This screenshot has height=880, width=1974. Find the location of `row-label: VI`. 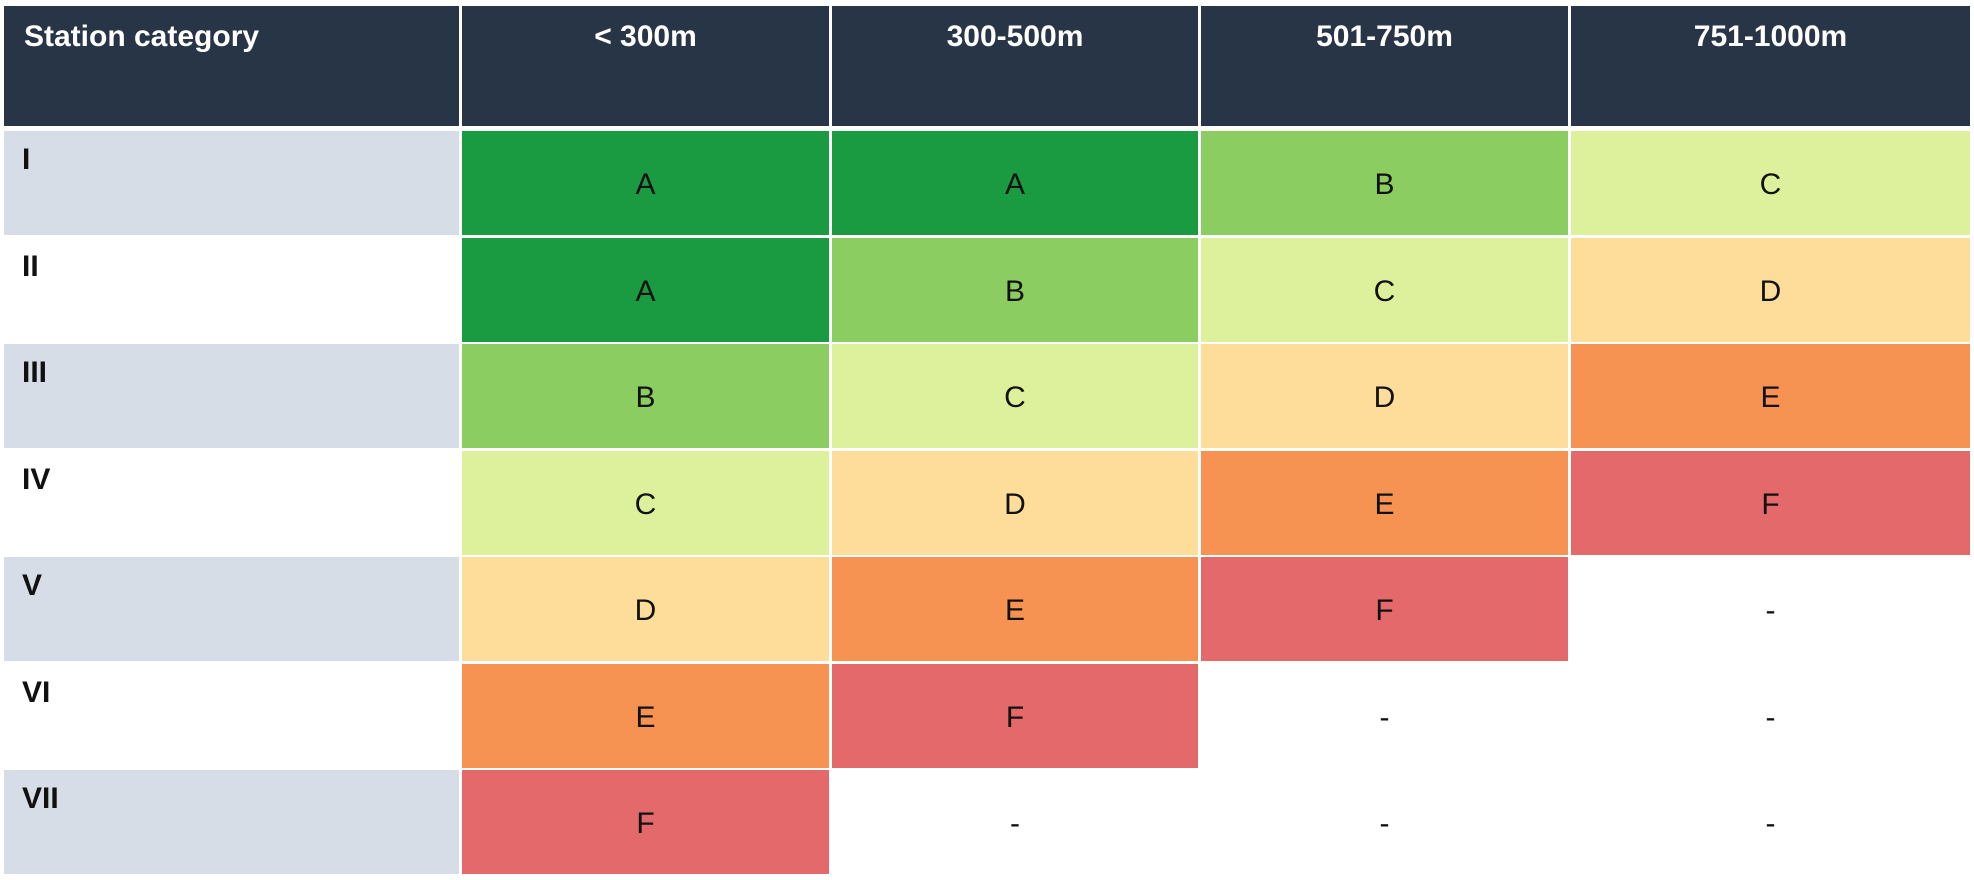

row-label: VI is located at coordinates (36, 692).